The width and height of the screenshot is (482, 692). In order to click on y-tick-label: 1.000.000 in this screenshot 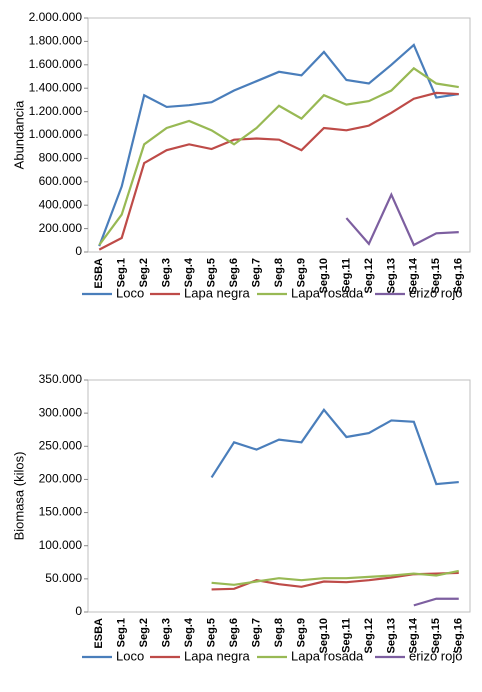, I will do `click(56, 134)`.